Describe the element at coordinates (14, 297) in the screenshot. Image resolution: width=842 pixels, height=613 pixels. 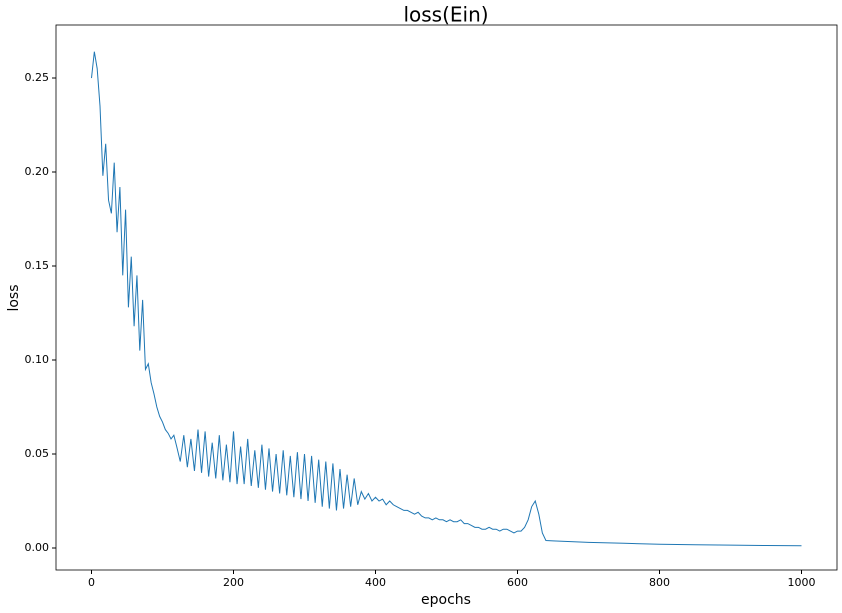
I see `y-axis-label: loss` at that location.